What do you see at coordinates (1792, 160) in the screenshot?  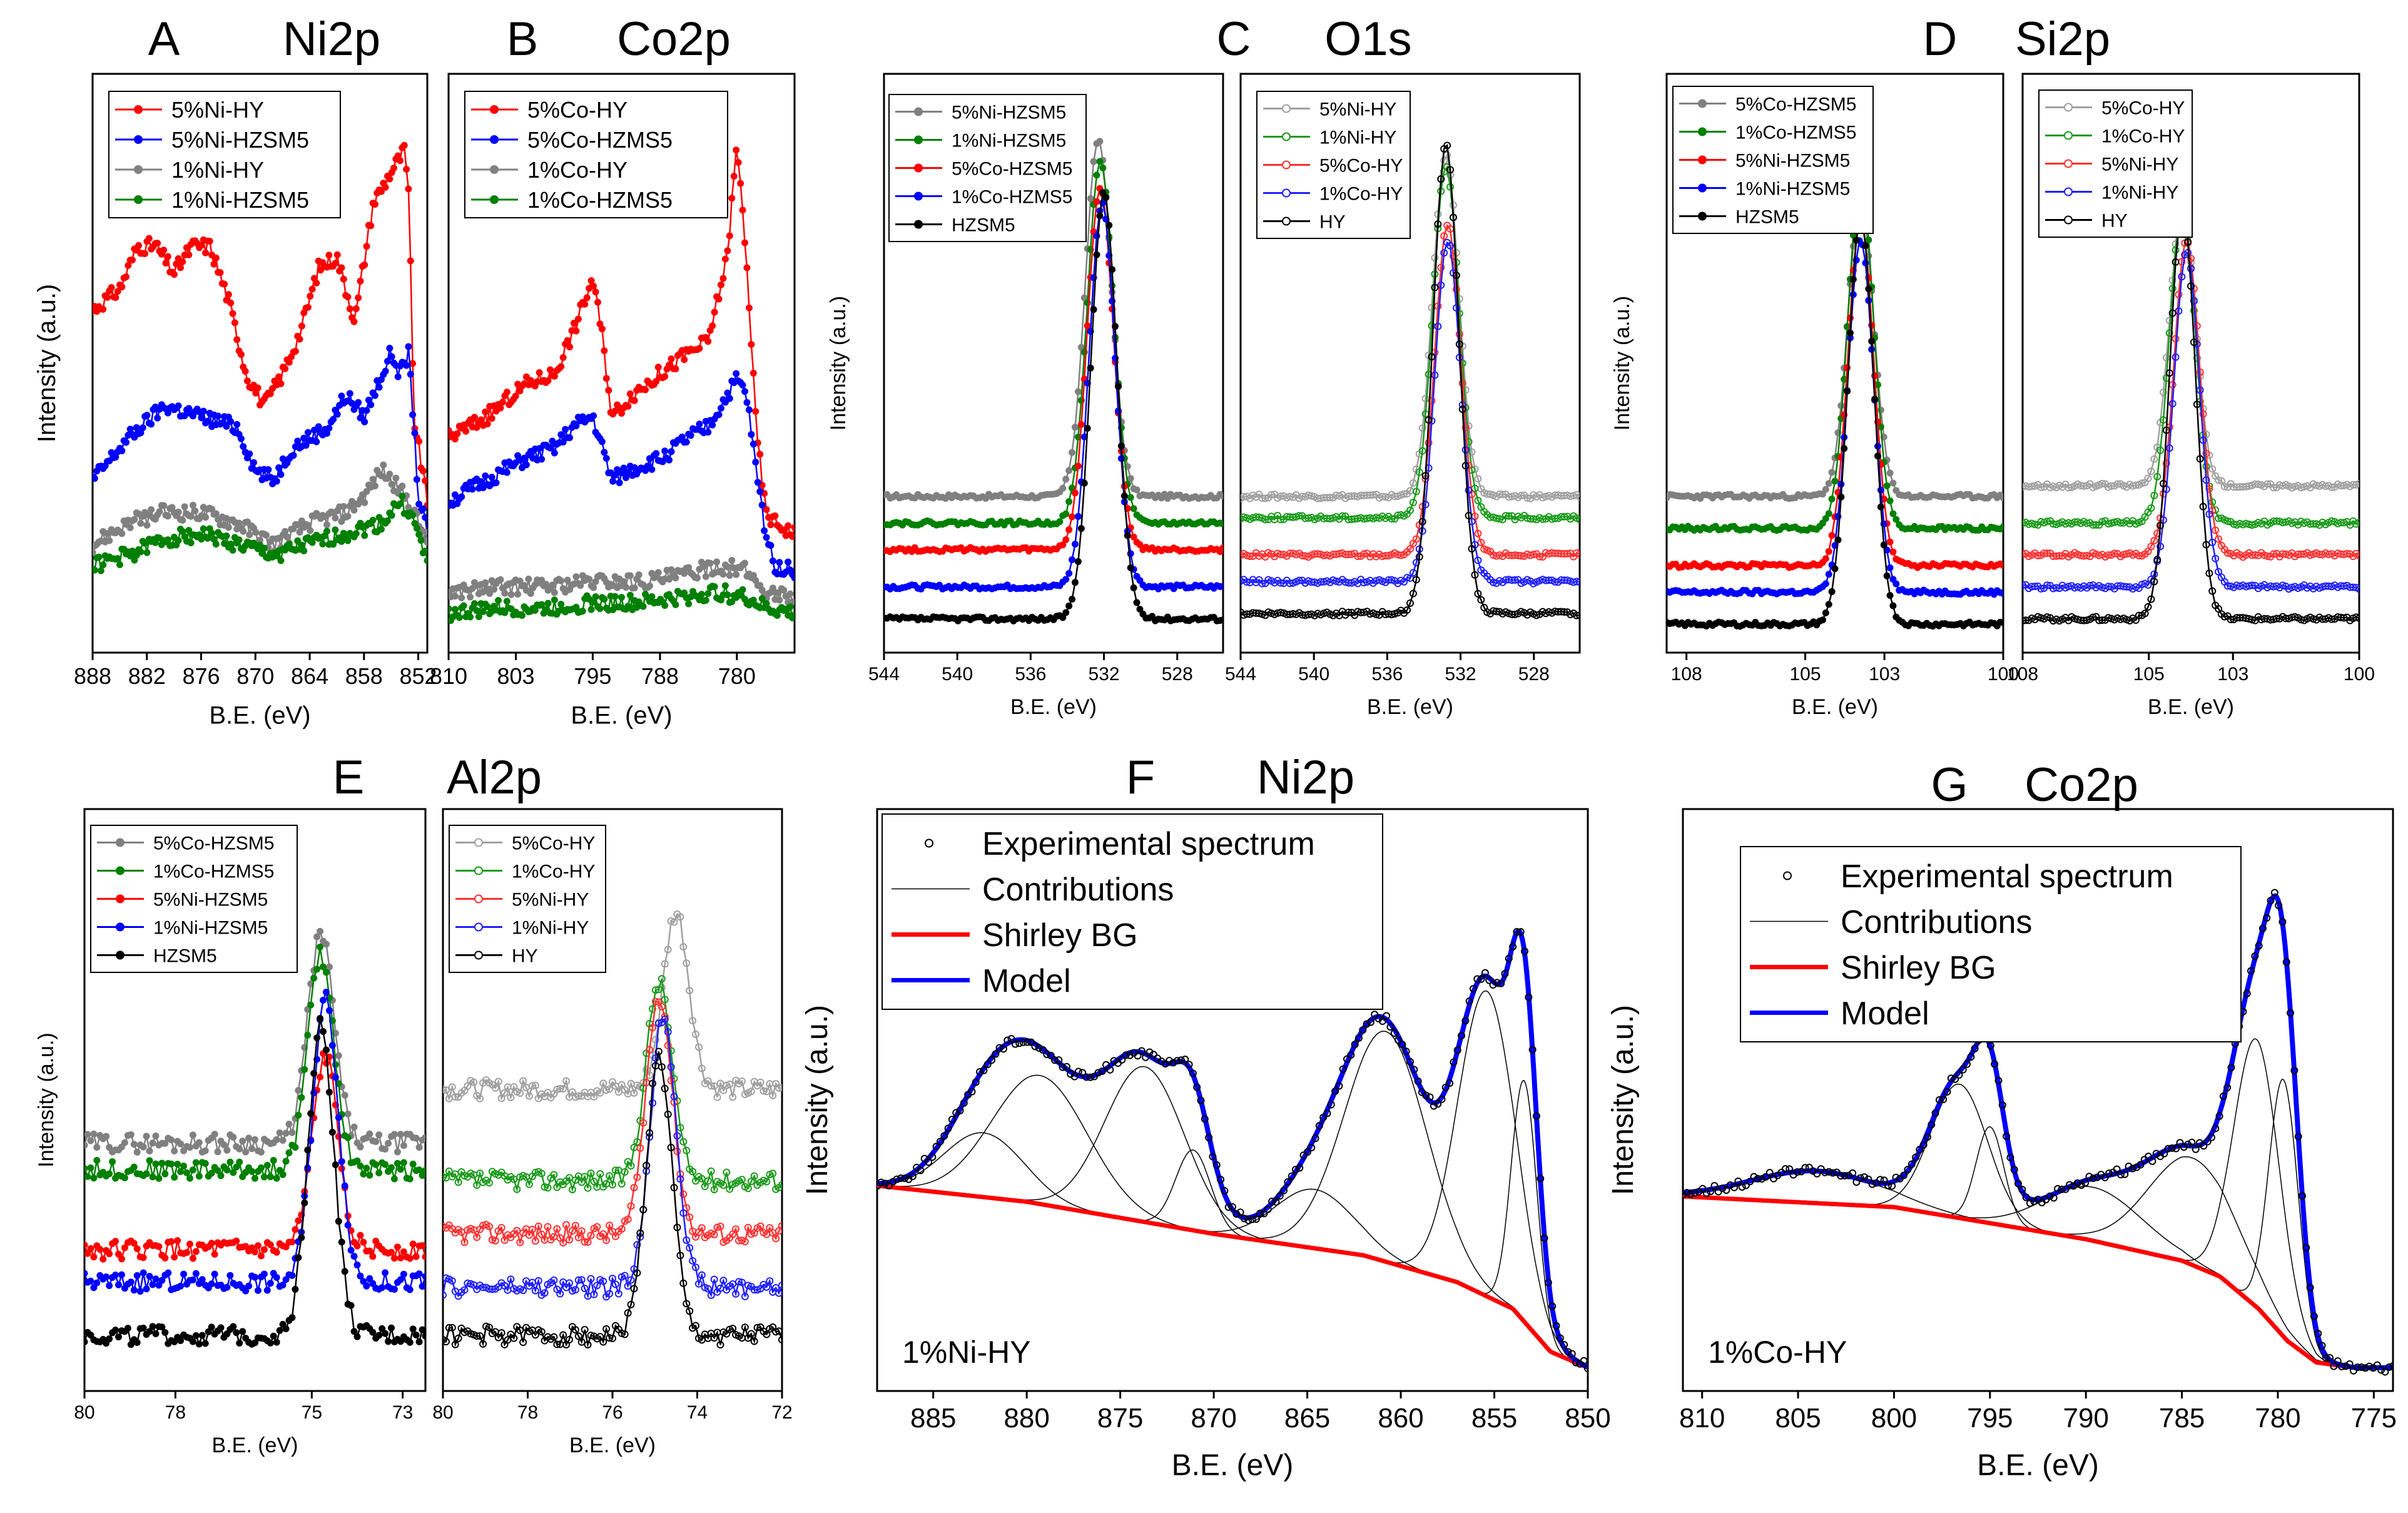 I see `legend-label: 5%Ni-HZSM5` at bounding box center [1792, 160].